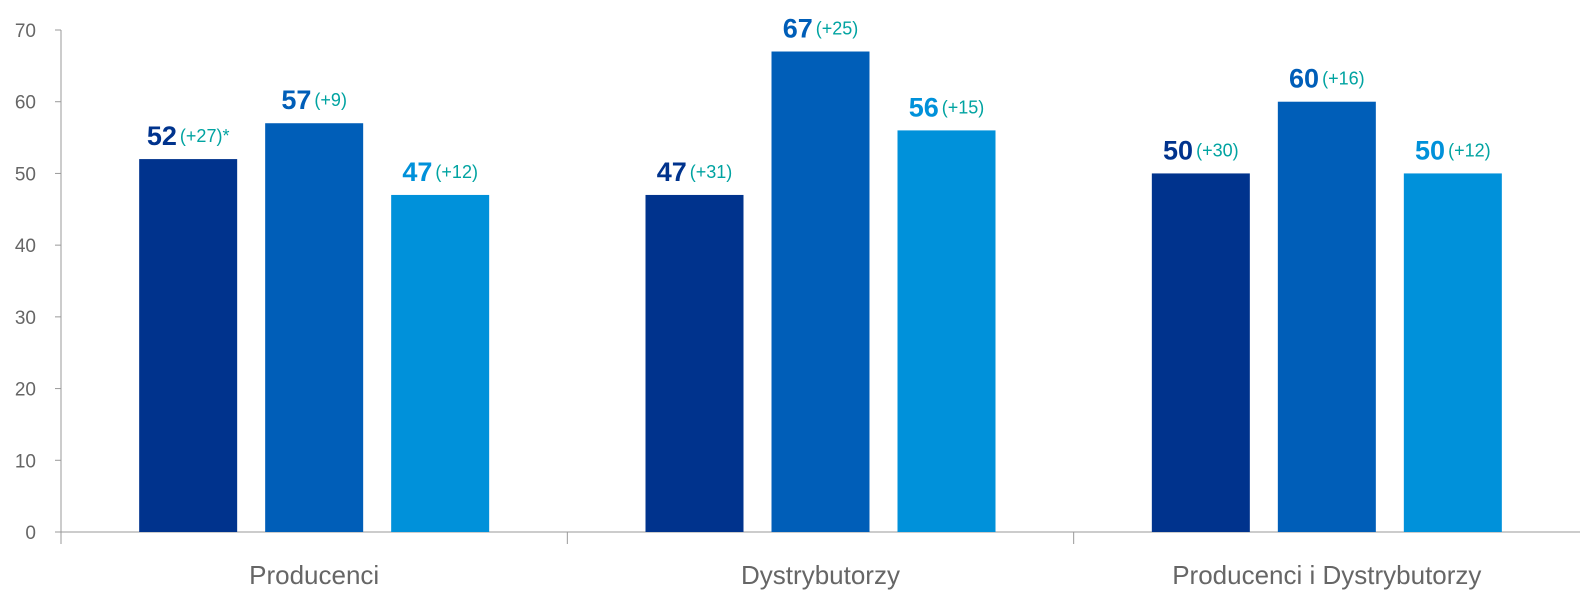 The image size is (1591, 596). Describe the element at coordinates (820, 575) in the screenshot. I see `x-category-label: Dystrybutorzy` at that location.